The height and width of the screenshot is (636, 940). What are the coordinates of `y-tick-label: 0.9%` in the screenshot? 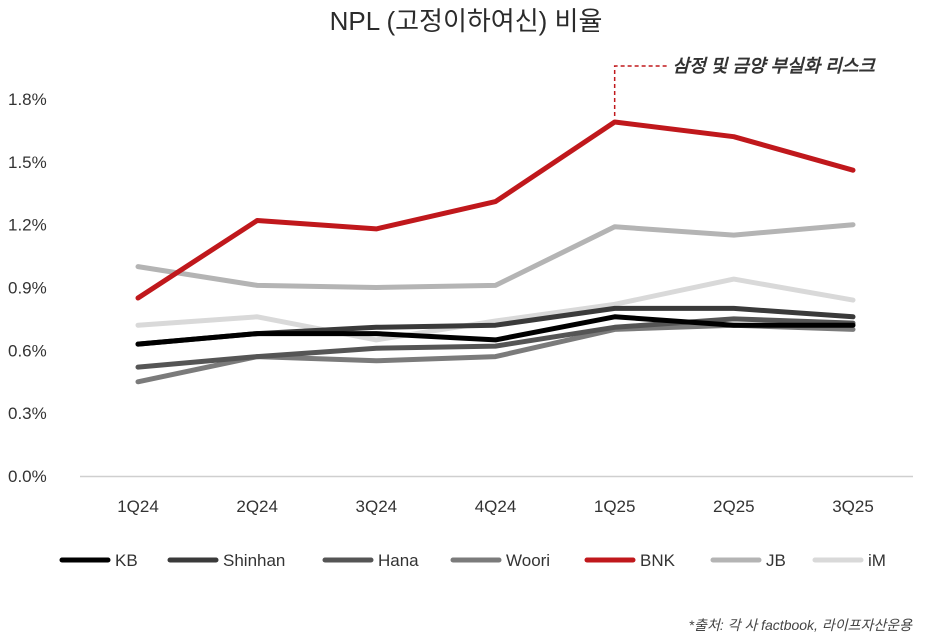 It's located at (27, 288).